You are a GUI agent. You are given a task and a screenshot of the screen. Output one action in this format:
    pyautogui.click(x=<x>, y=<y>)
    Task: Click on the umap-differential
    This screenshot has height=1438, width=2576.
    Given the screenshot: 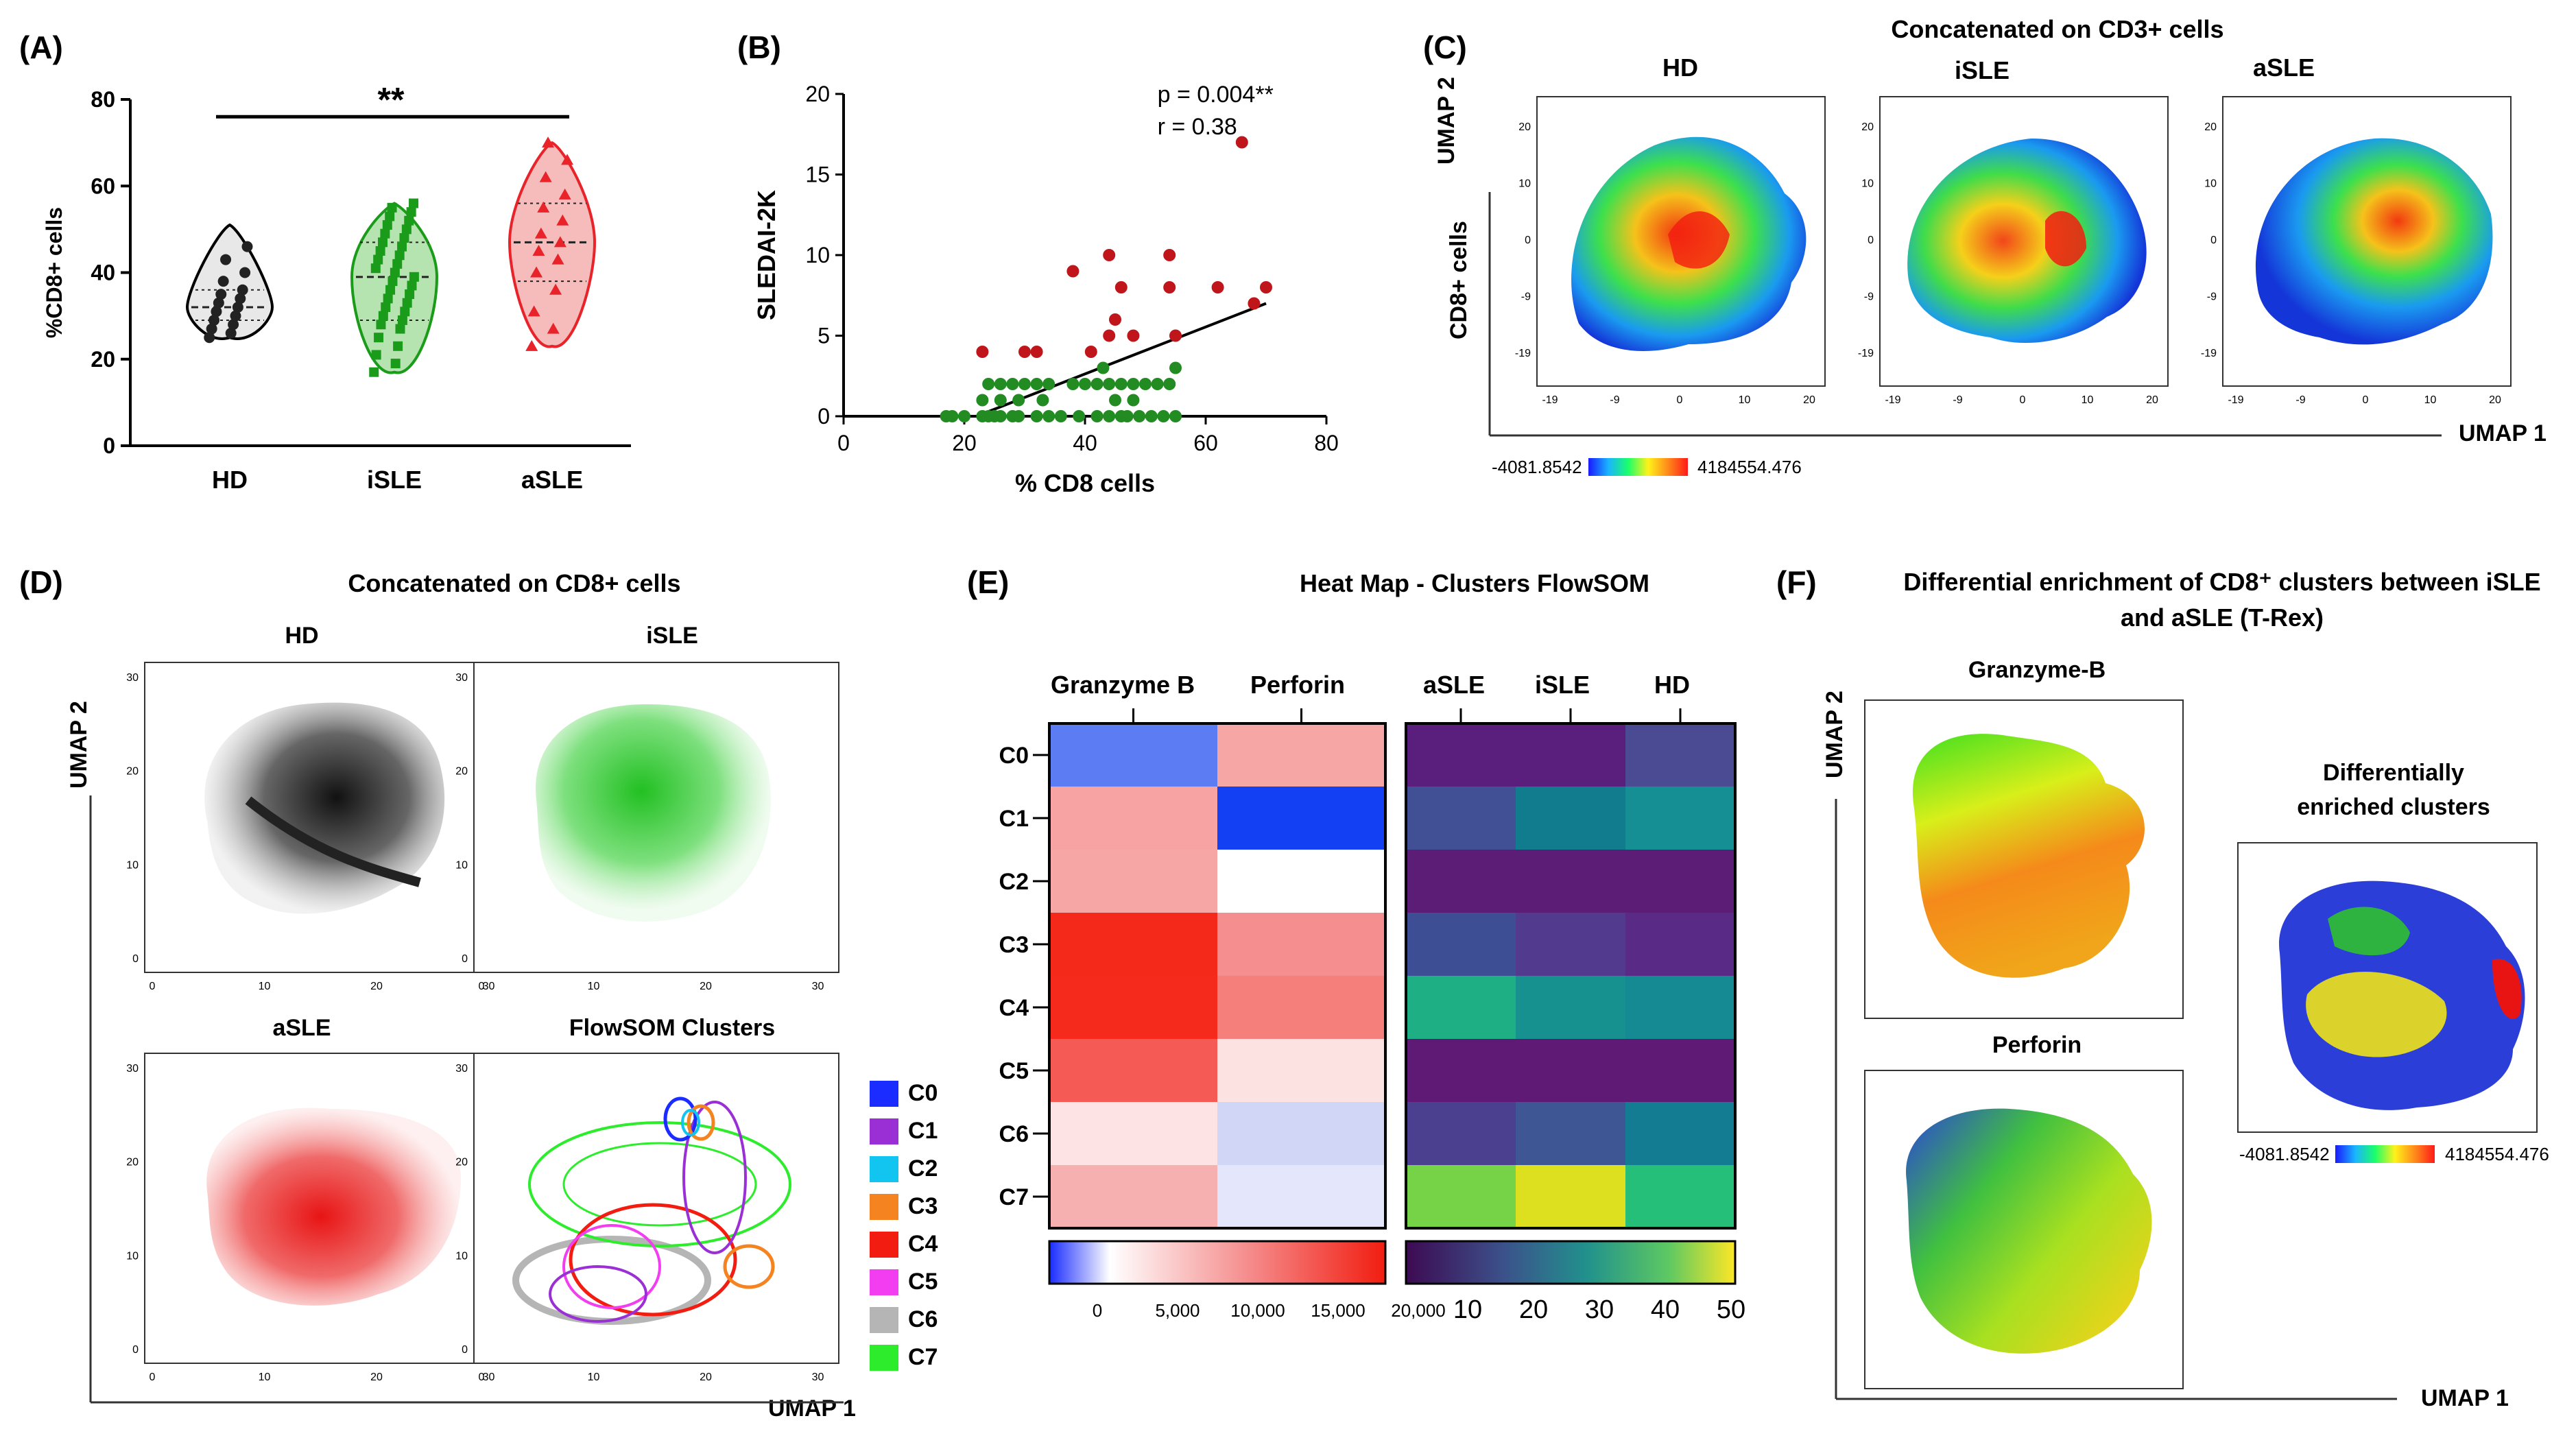 What is the action you would take?
    pyautogui.click(x=2387, y=988)
    